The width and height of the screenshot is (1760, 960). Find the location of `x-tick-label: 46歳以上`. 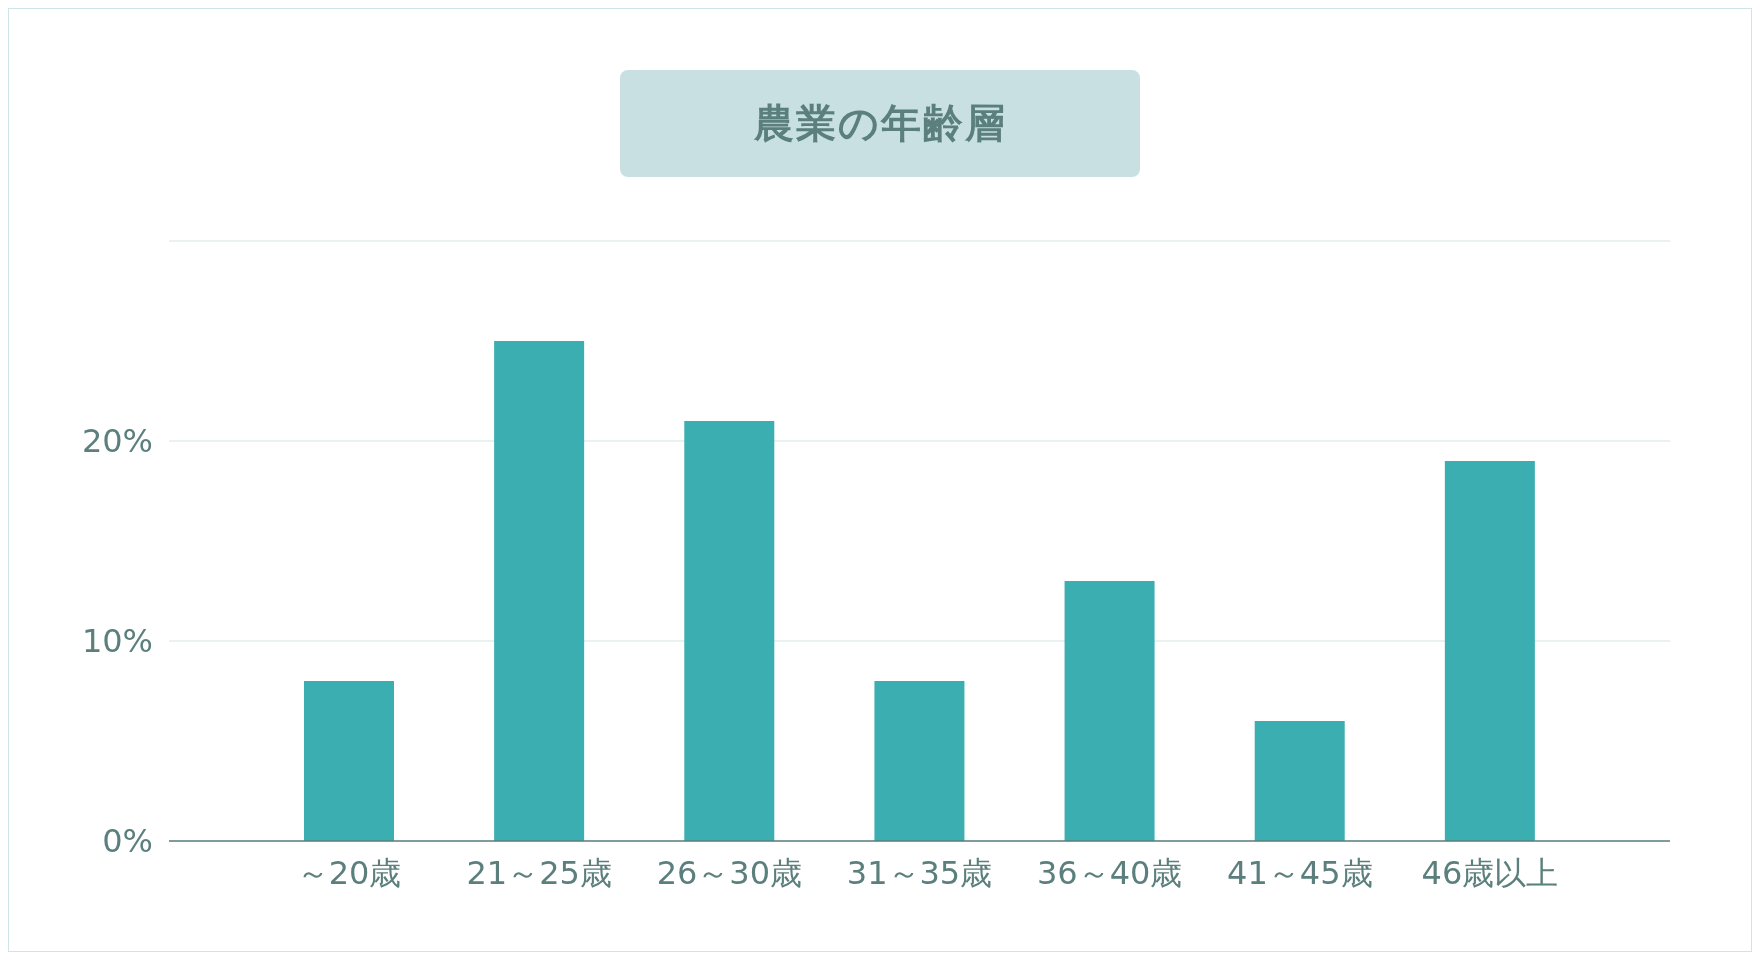

x-tick-label: 46歳以上 is located at coordinates (1490, 872).